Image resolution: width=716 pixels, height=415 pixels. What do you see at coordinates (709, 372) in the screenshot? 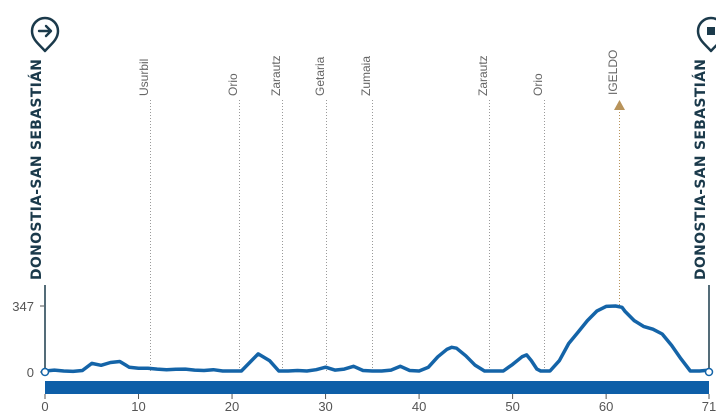
I see `finish-point` at bounding box center [709, 372].